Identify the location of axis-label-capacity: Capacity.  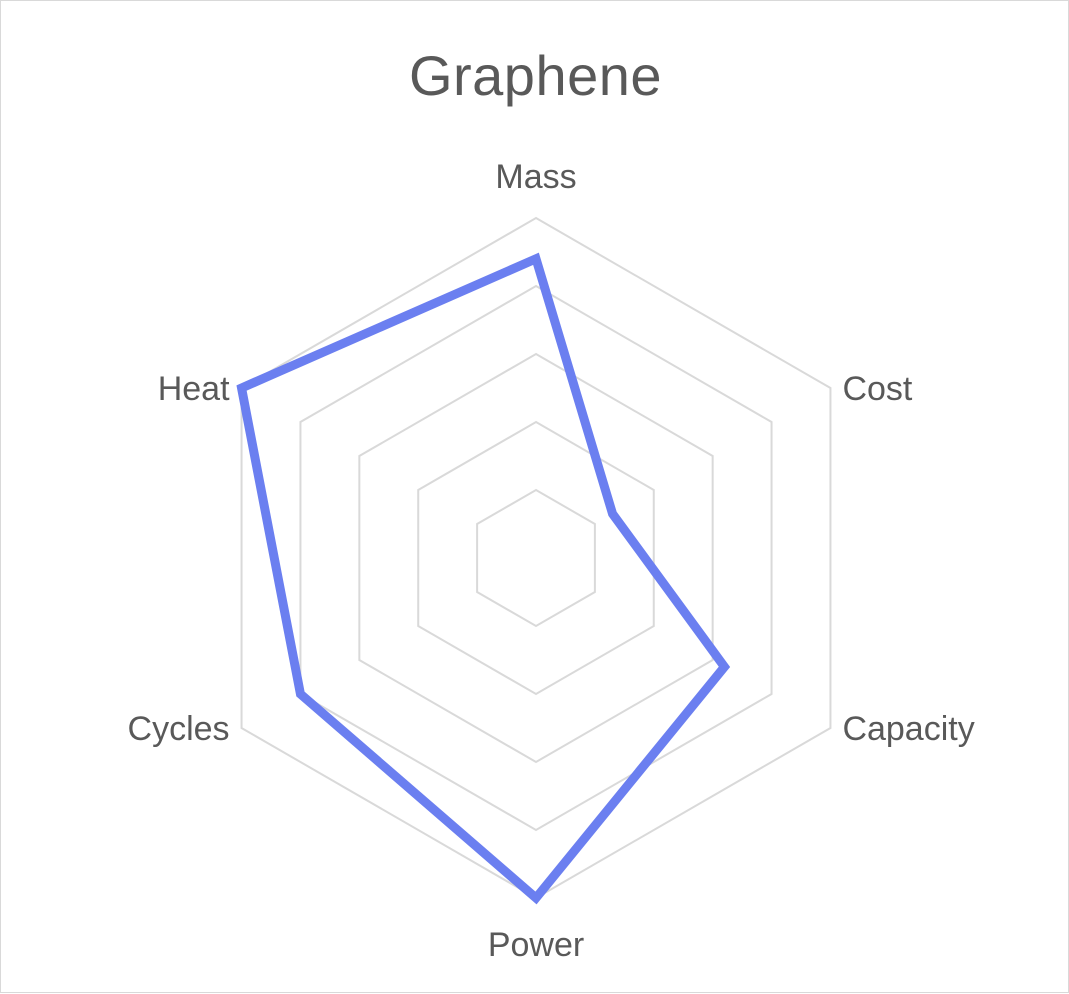
(908, 729).